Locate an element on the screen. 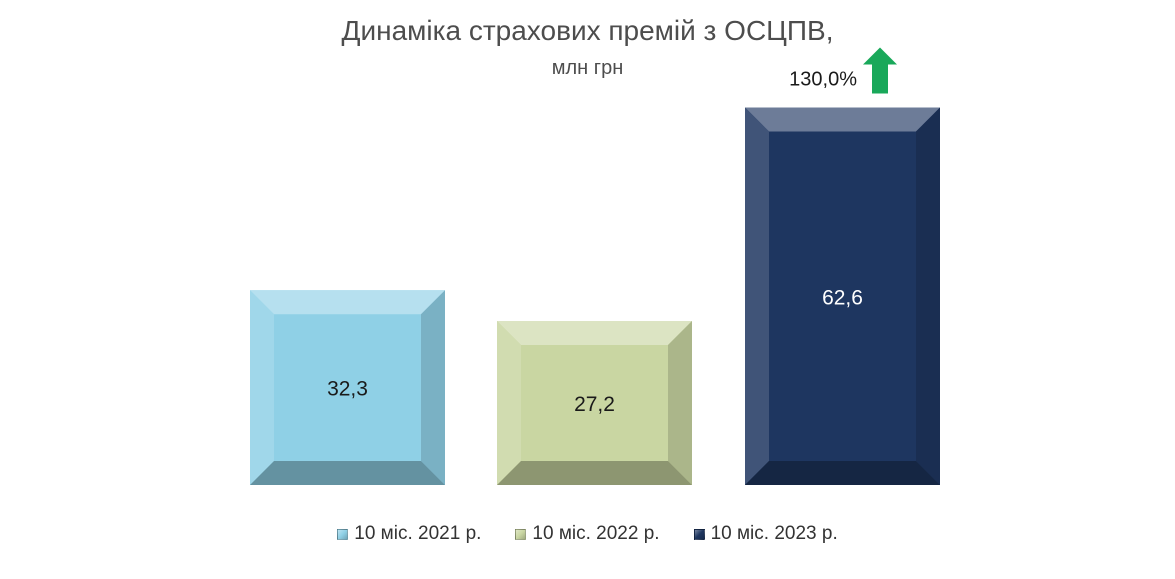 Image resolution: width=1175 pixels, height=579 pixels. chart-title: Динаміка страхових премій з ОСЦПВ, is located at coordinates (587, 30).